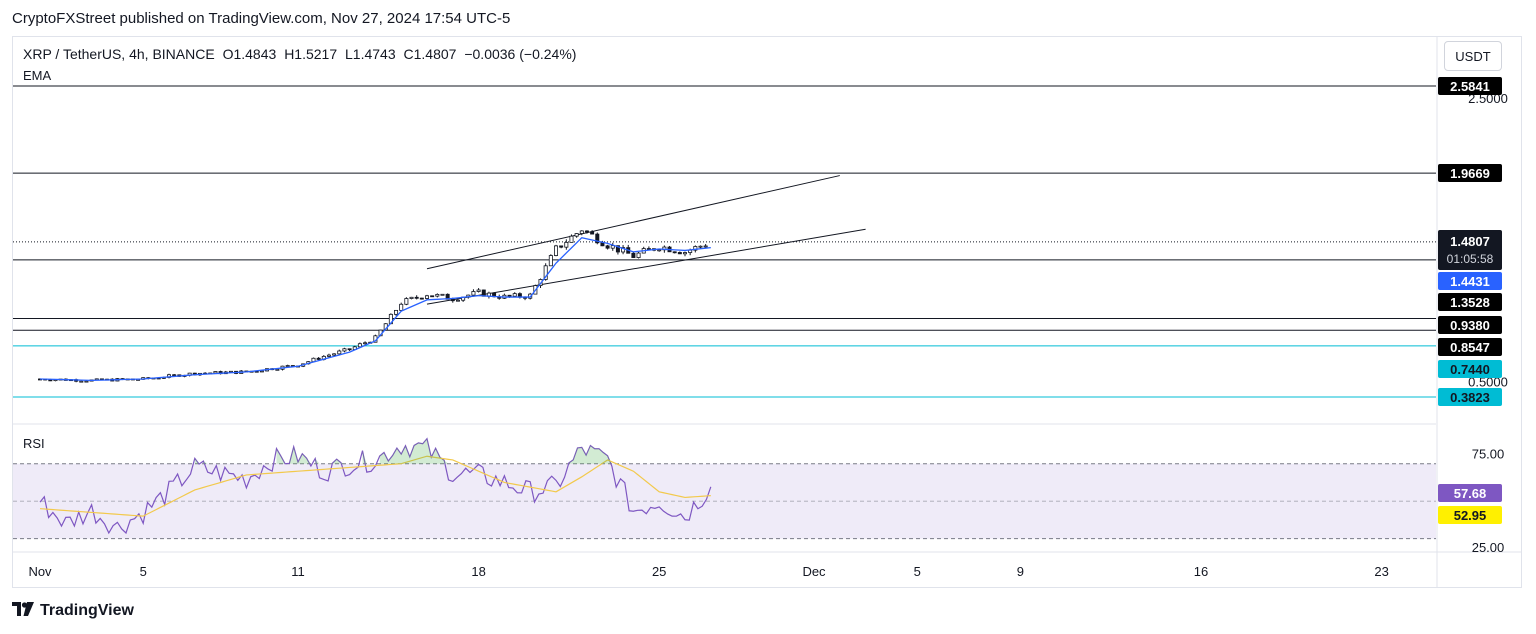 The height and width of the screenshot is (634, 1536). I want to click on ohlc-low: L1.4743, so click(370, 54).